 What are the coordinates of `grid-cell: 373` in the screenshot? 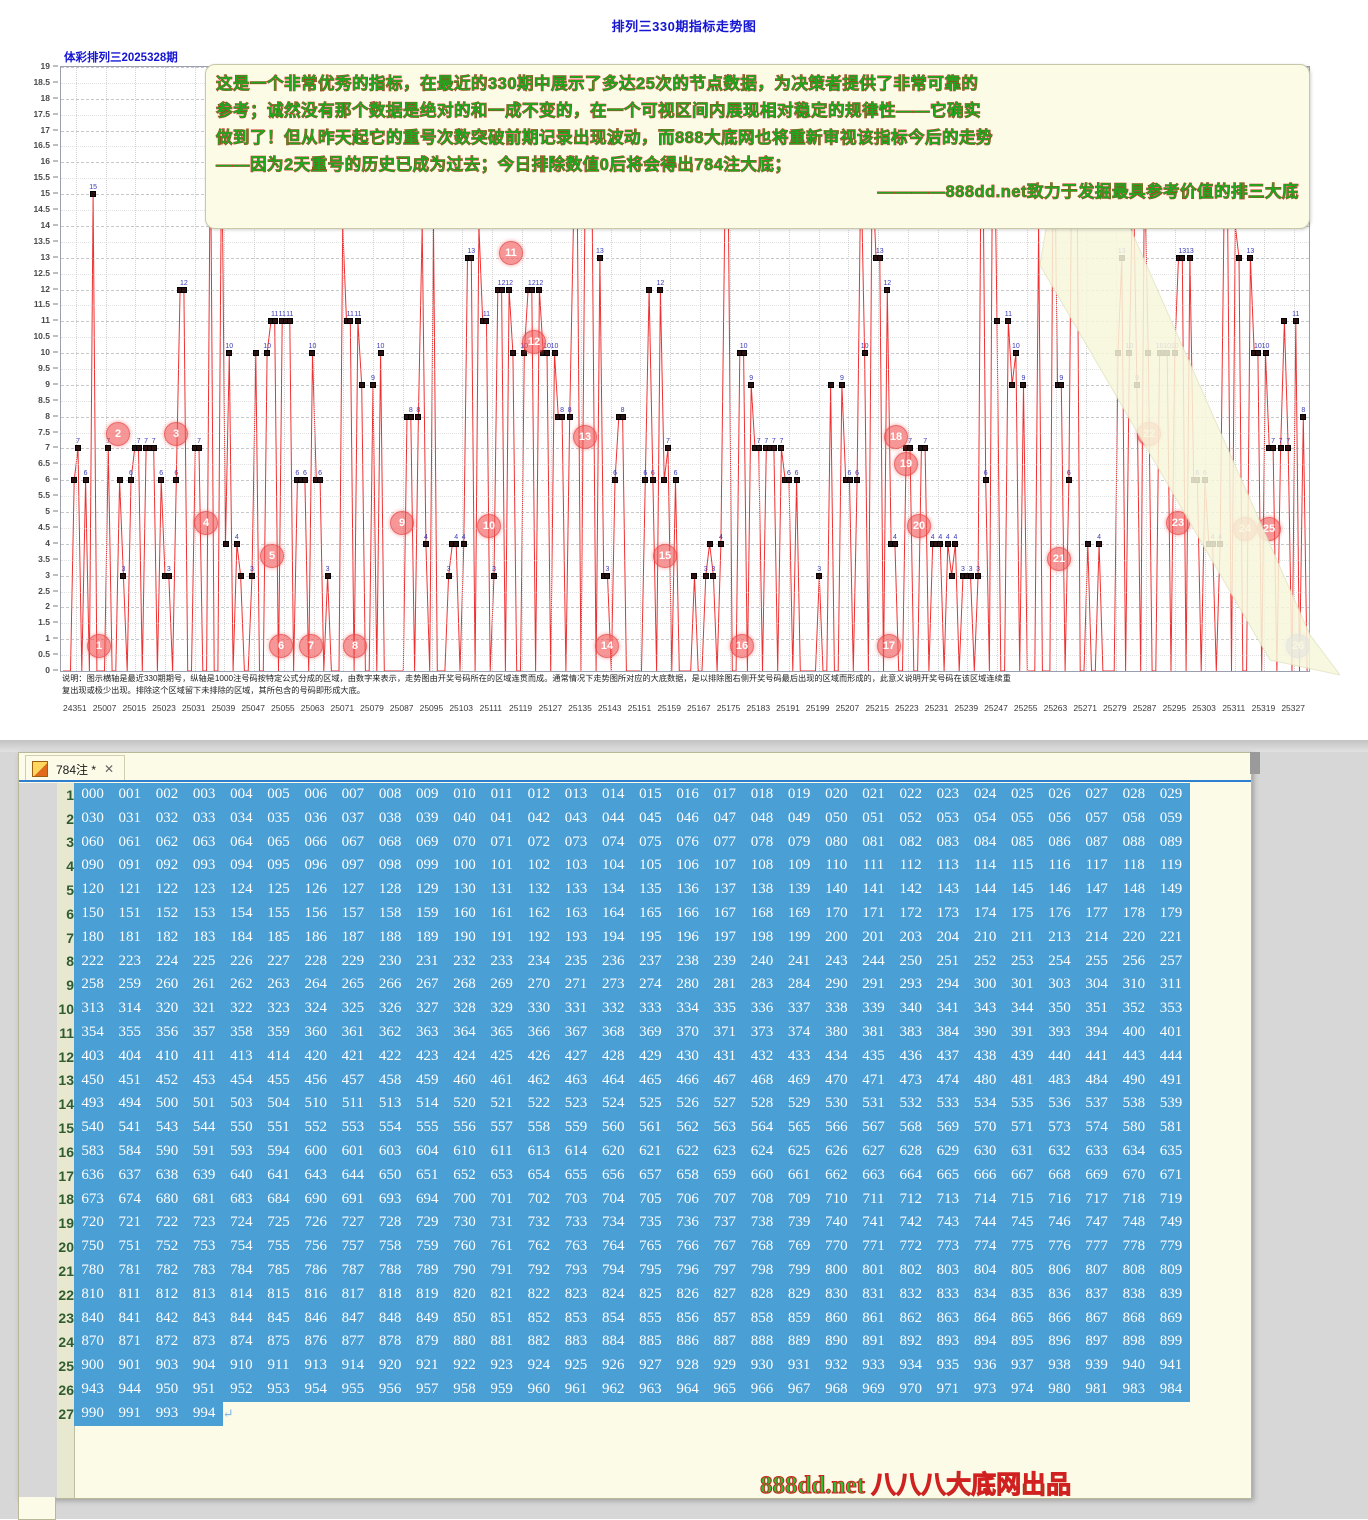 It's located at (762, 1032).